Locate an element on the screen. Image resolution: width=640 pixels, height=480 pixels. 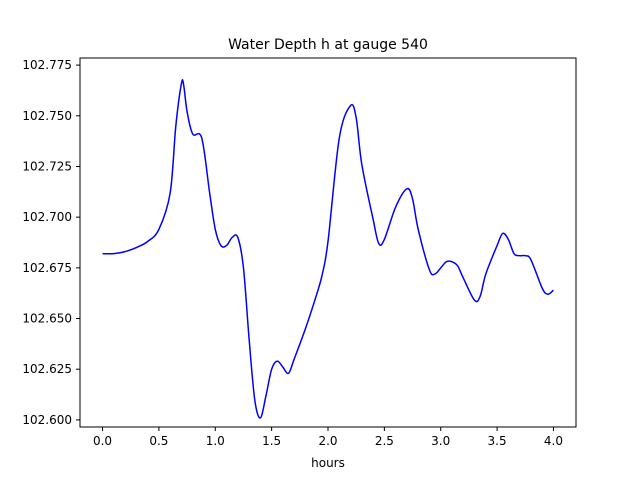
y-tick-label: 102.625 is located at coordinates (47, 369).